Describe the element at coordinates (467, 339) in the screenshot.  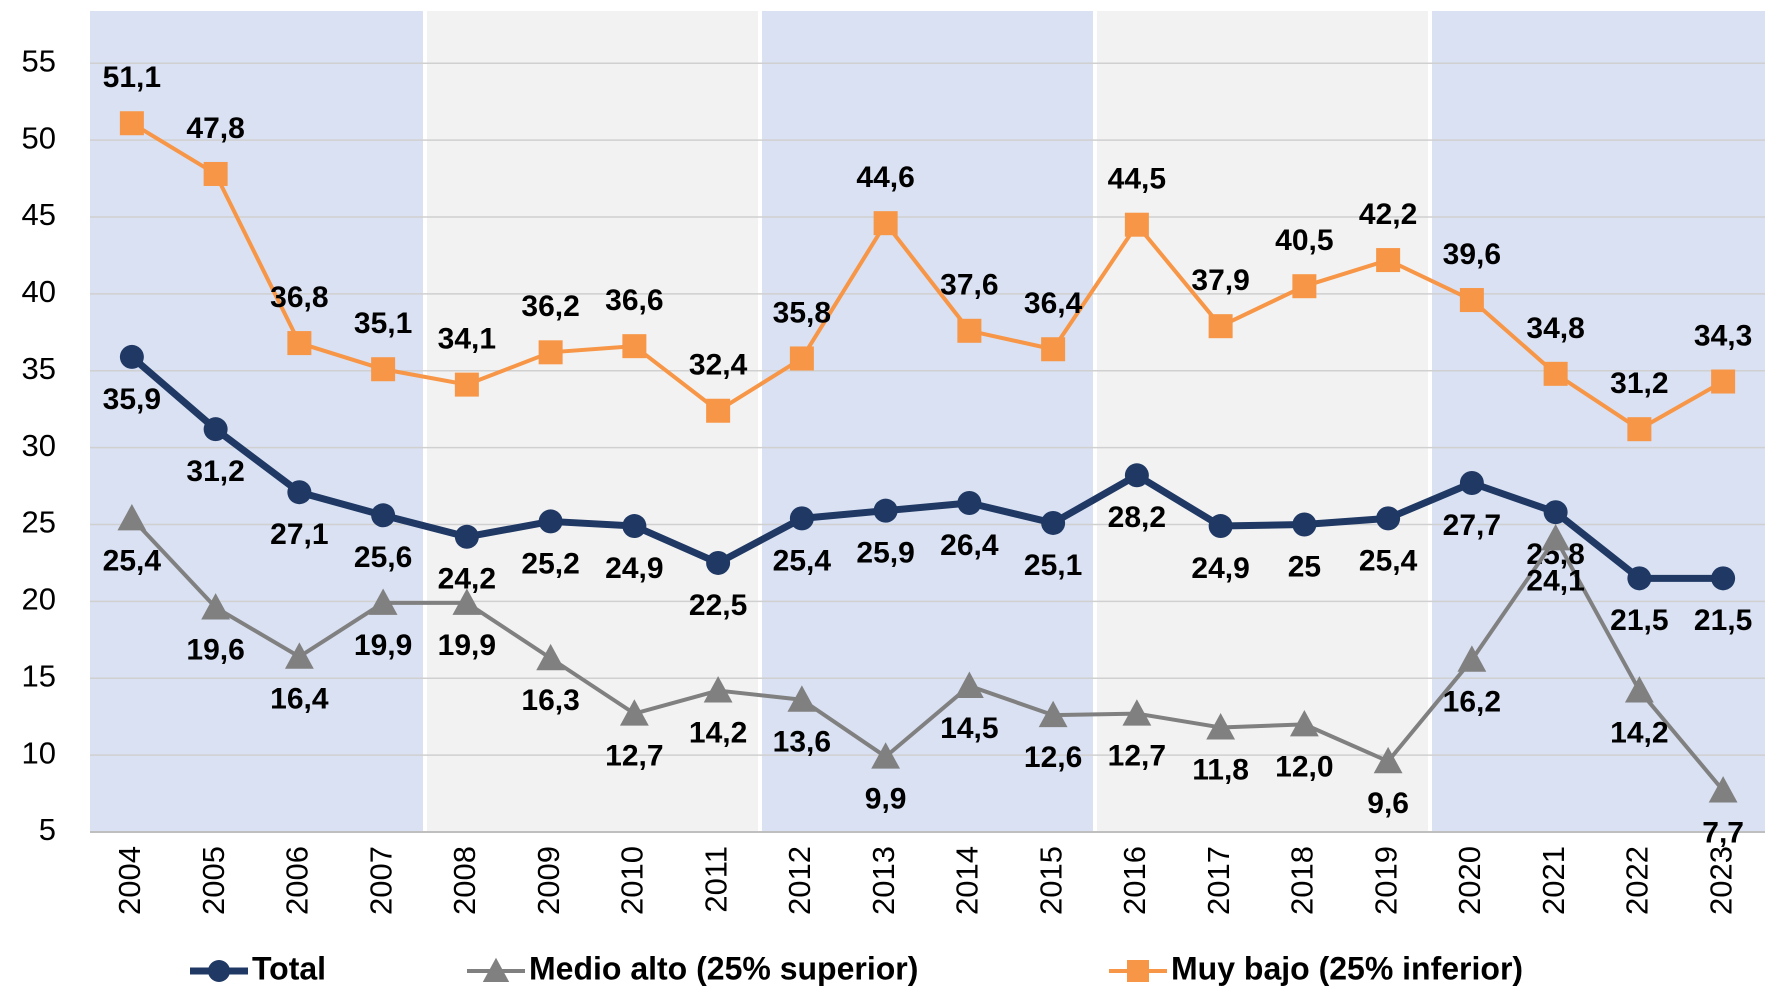
I see `data-label: 34,1` at that location.